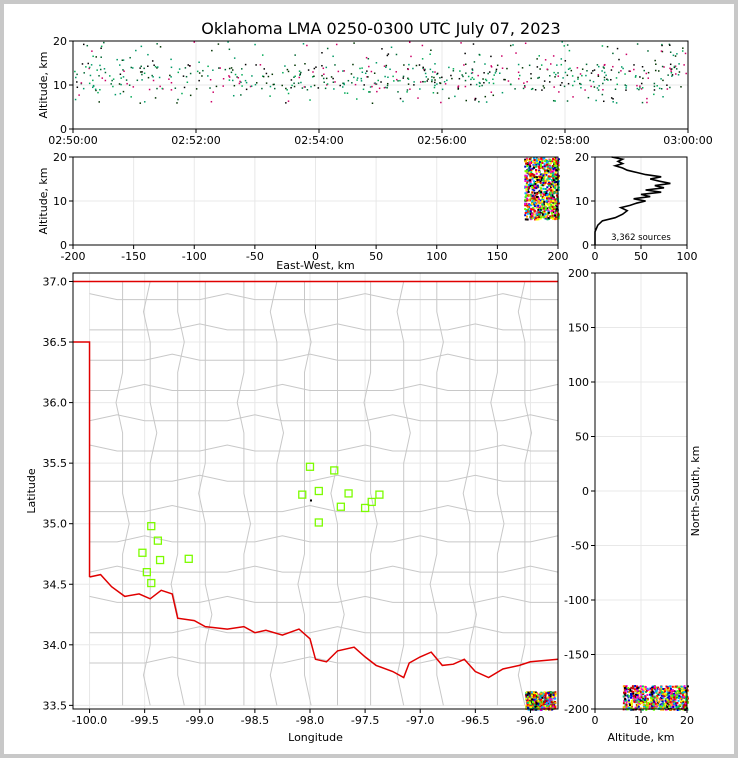  Describe the element at coordinates (376, 256) in the screenshot. I see `x-tick-label: 50` at that location.